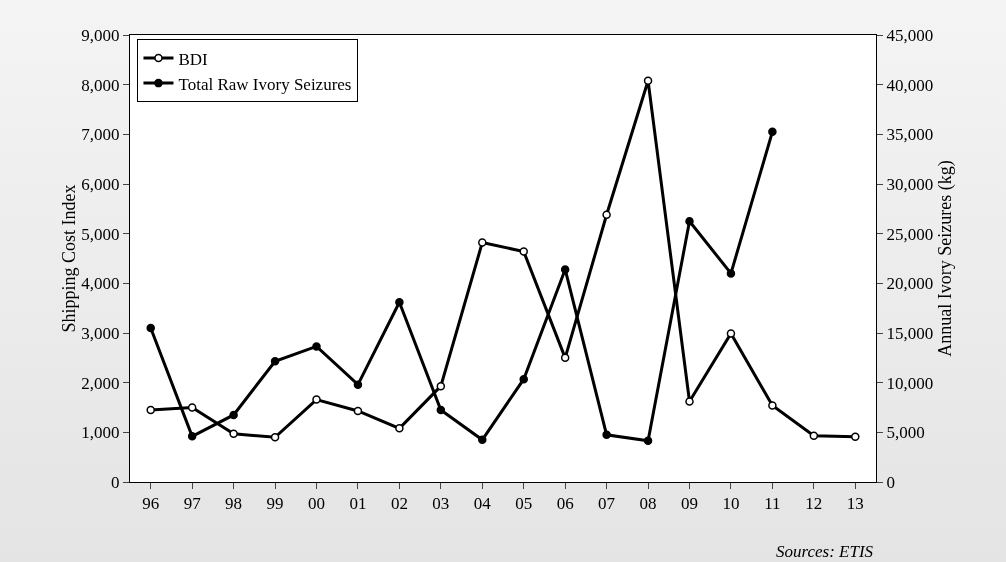 Image resolution: width=1006 pixels, height=562 pixels. Describe the element at coordinates (115, 482) in the screenshot. I see `y-tick-label: 0` at that location.